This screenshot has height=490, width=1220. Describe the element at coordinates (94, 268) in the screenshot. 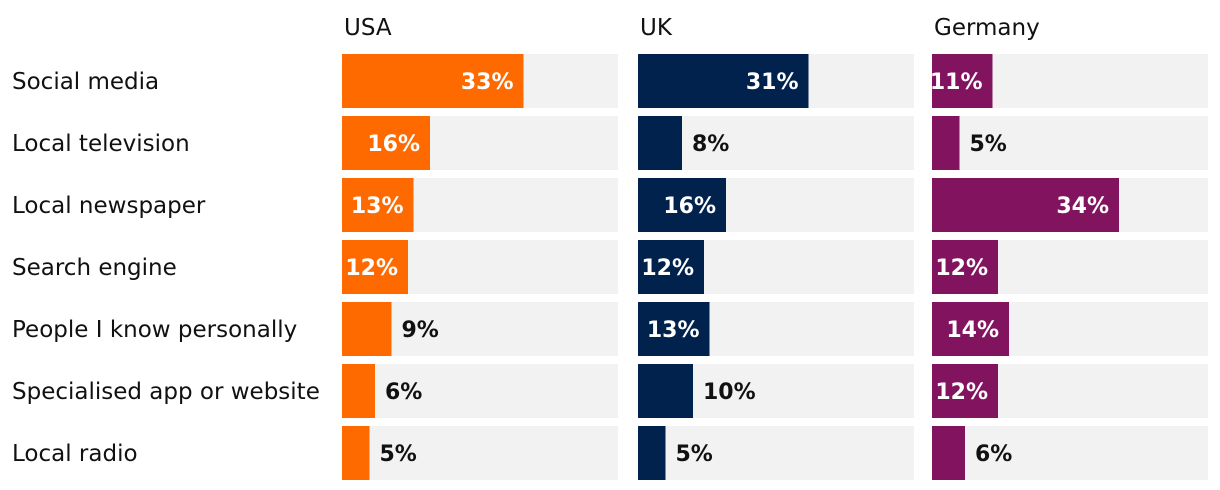

I see `category-label: Search engine` at that location.